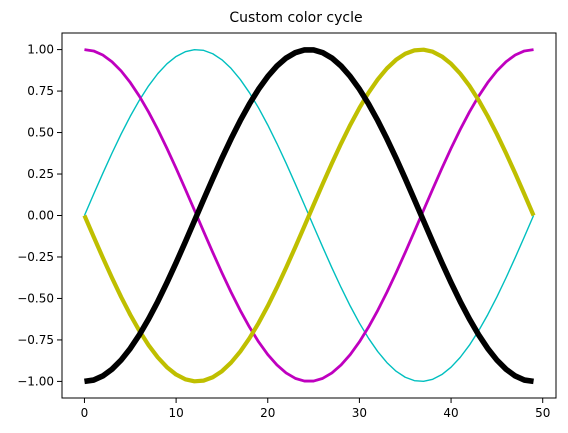 The height and width of the screenshot is (433, 568). I want to click on y-tick-label: −0.75, so click(35, 340).